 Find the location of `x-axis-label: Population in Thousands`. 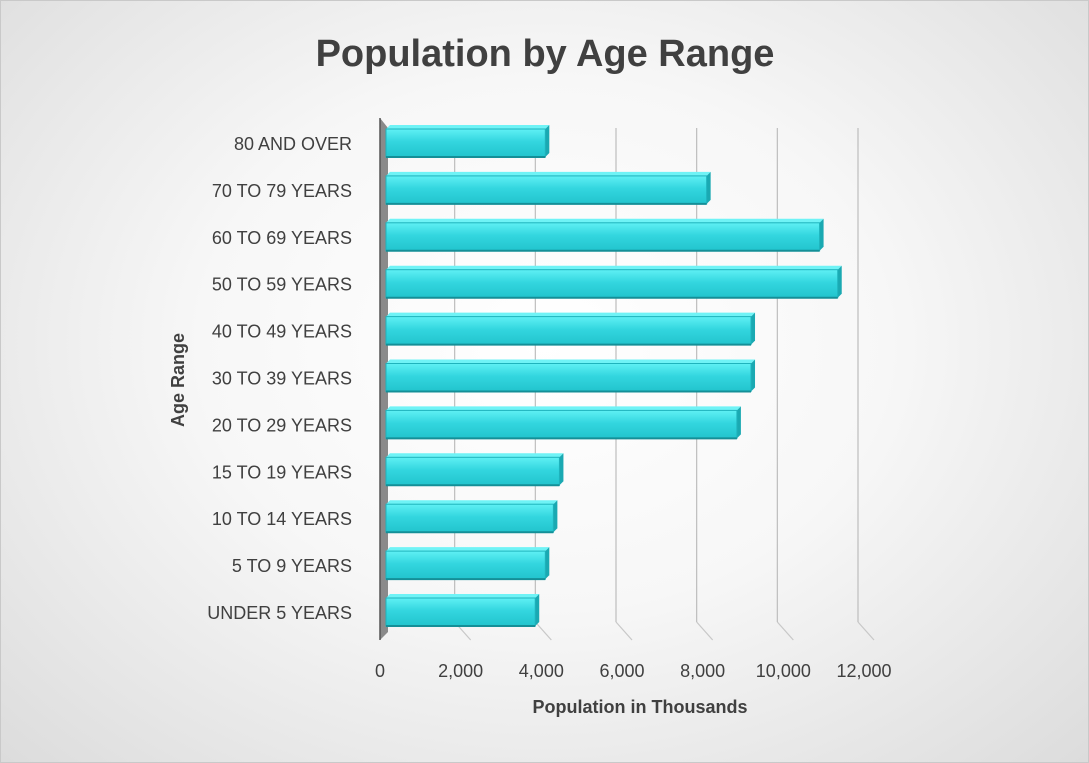

x-axis-label: Population in Thousands is located at coordinates (640, 707).